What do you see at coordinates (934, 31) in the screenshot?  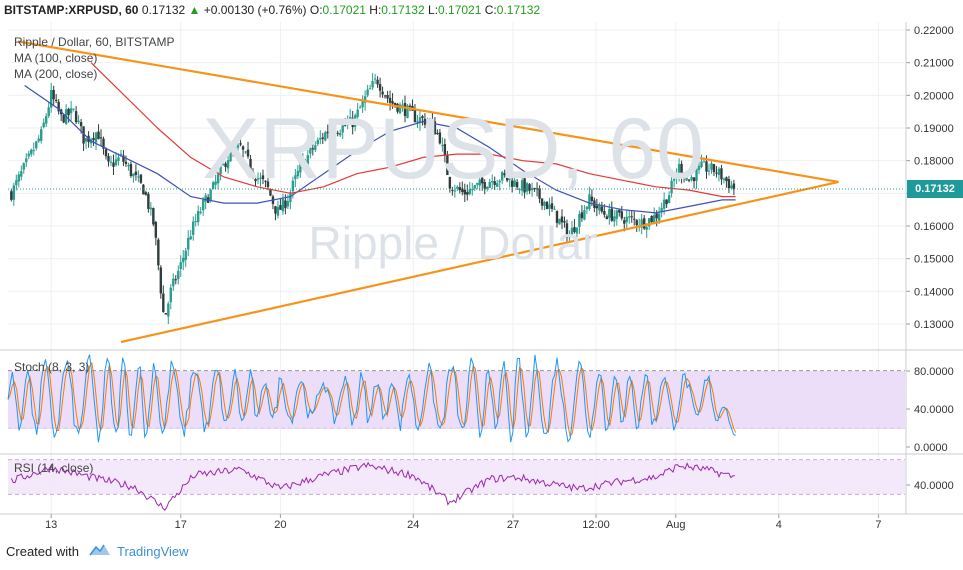 I see `price-tick-label: 0.22000` at bounding box center [934, 31].